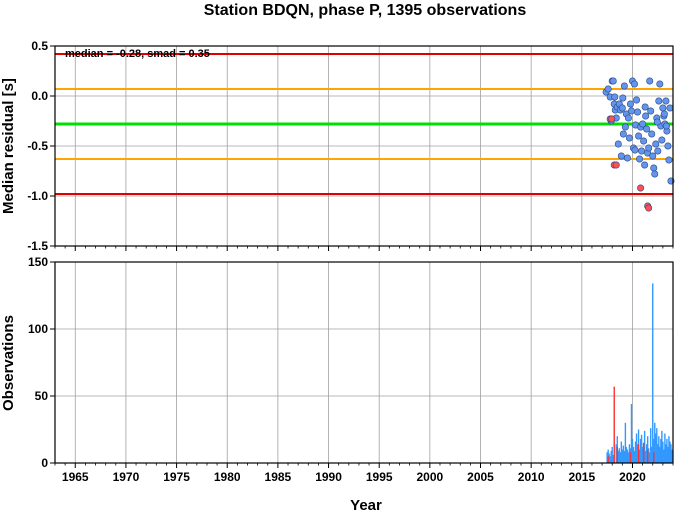  Describe the element at coordinates (37, 196) in the screenshot. I see `y-tick-label: -1.0` at that location.